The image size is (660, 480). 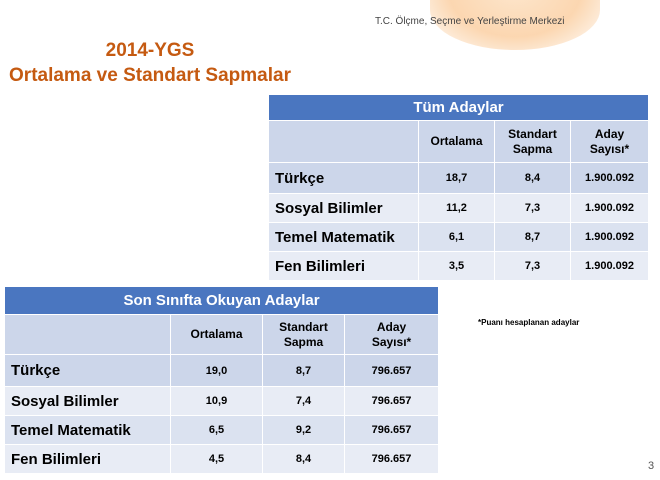 I want to click on title-line-1: 2014-YGS, so click(x=150, y=50).